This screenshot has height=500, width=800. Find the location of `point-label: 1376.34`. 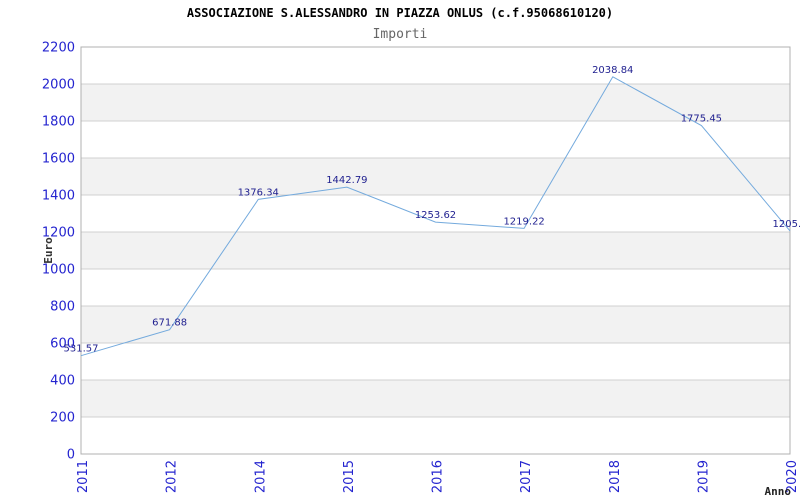

point-label: 1376.34 is located at coordinates (258, 192).